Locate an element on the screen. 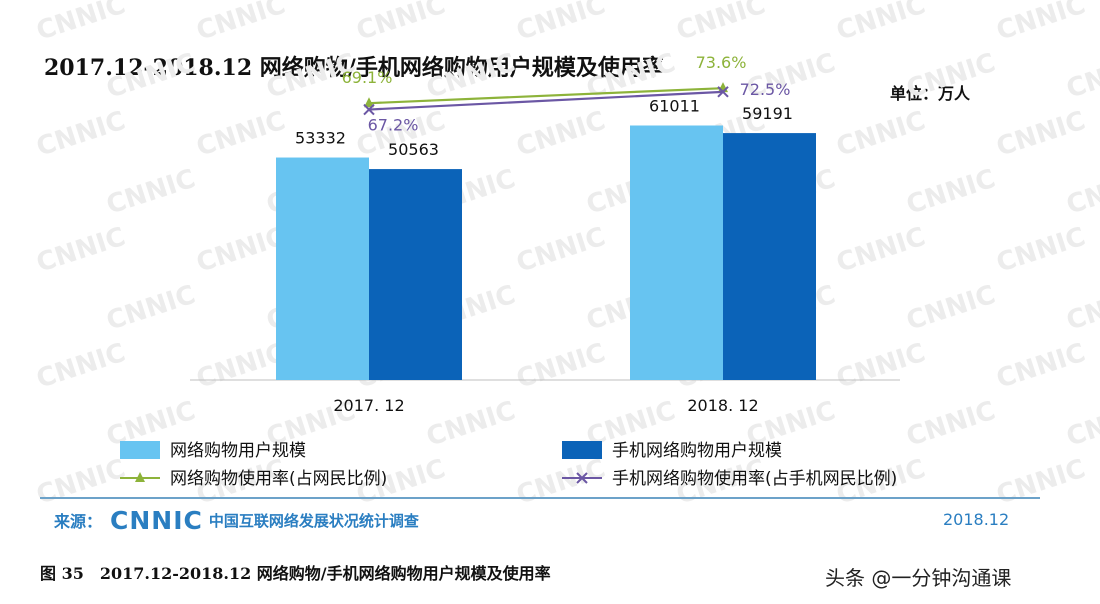 This screenshot has width=1100, height=604. legend-item: 手机网络购物使用率(占手机网民比例) is located at coordinates (729, 478).